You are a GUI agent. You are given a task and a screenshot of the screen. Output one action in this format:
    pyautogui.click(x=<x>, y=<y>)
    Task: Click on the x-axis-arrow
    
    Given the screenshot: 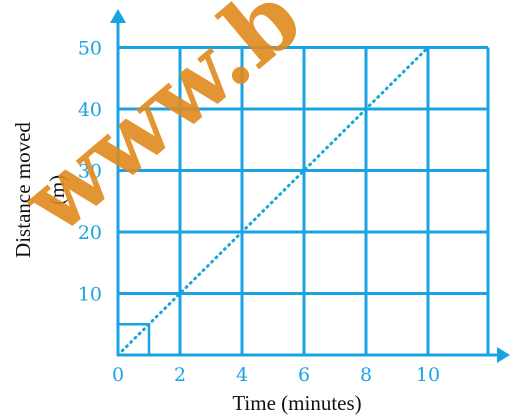 What is the action you would take?
    pyautogui.click(x=503, y=355)
    